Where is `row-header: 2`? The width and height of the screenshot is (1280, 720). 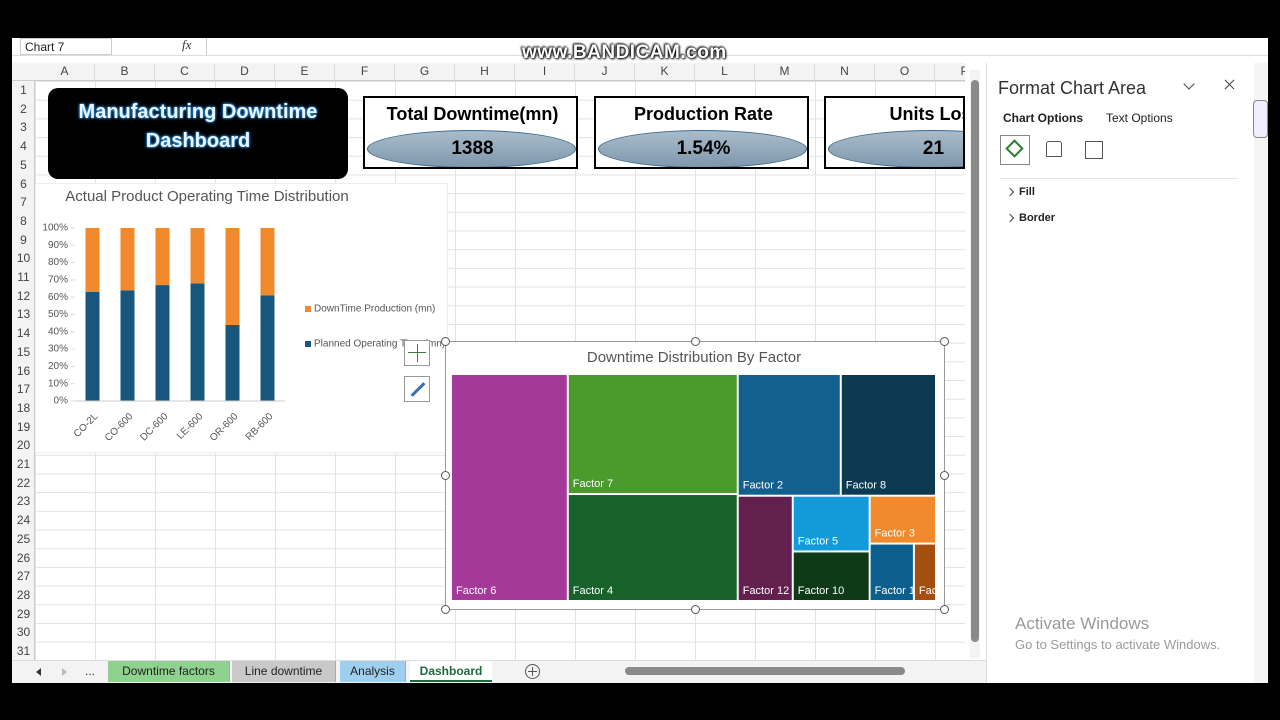
row-header: 2 is located at coordinates (23, 108).